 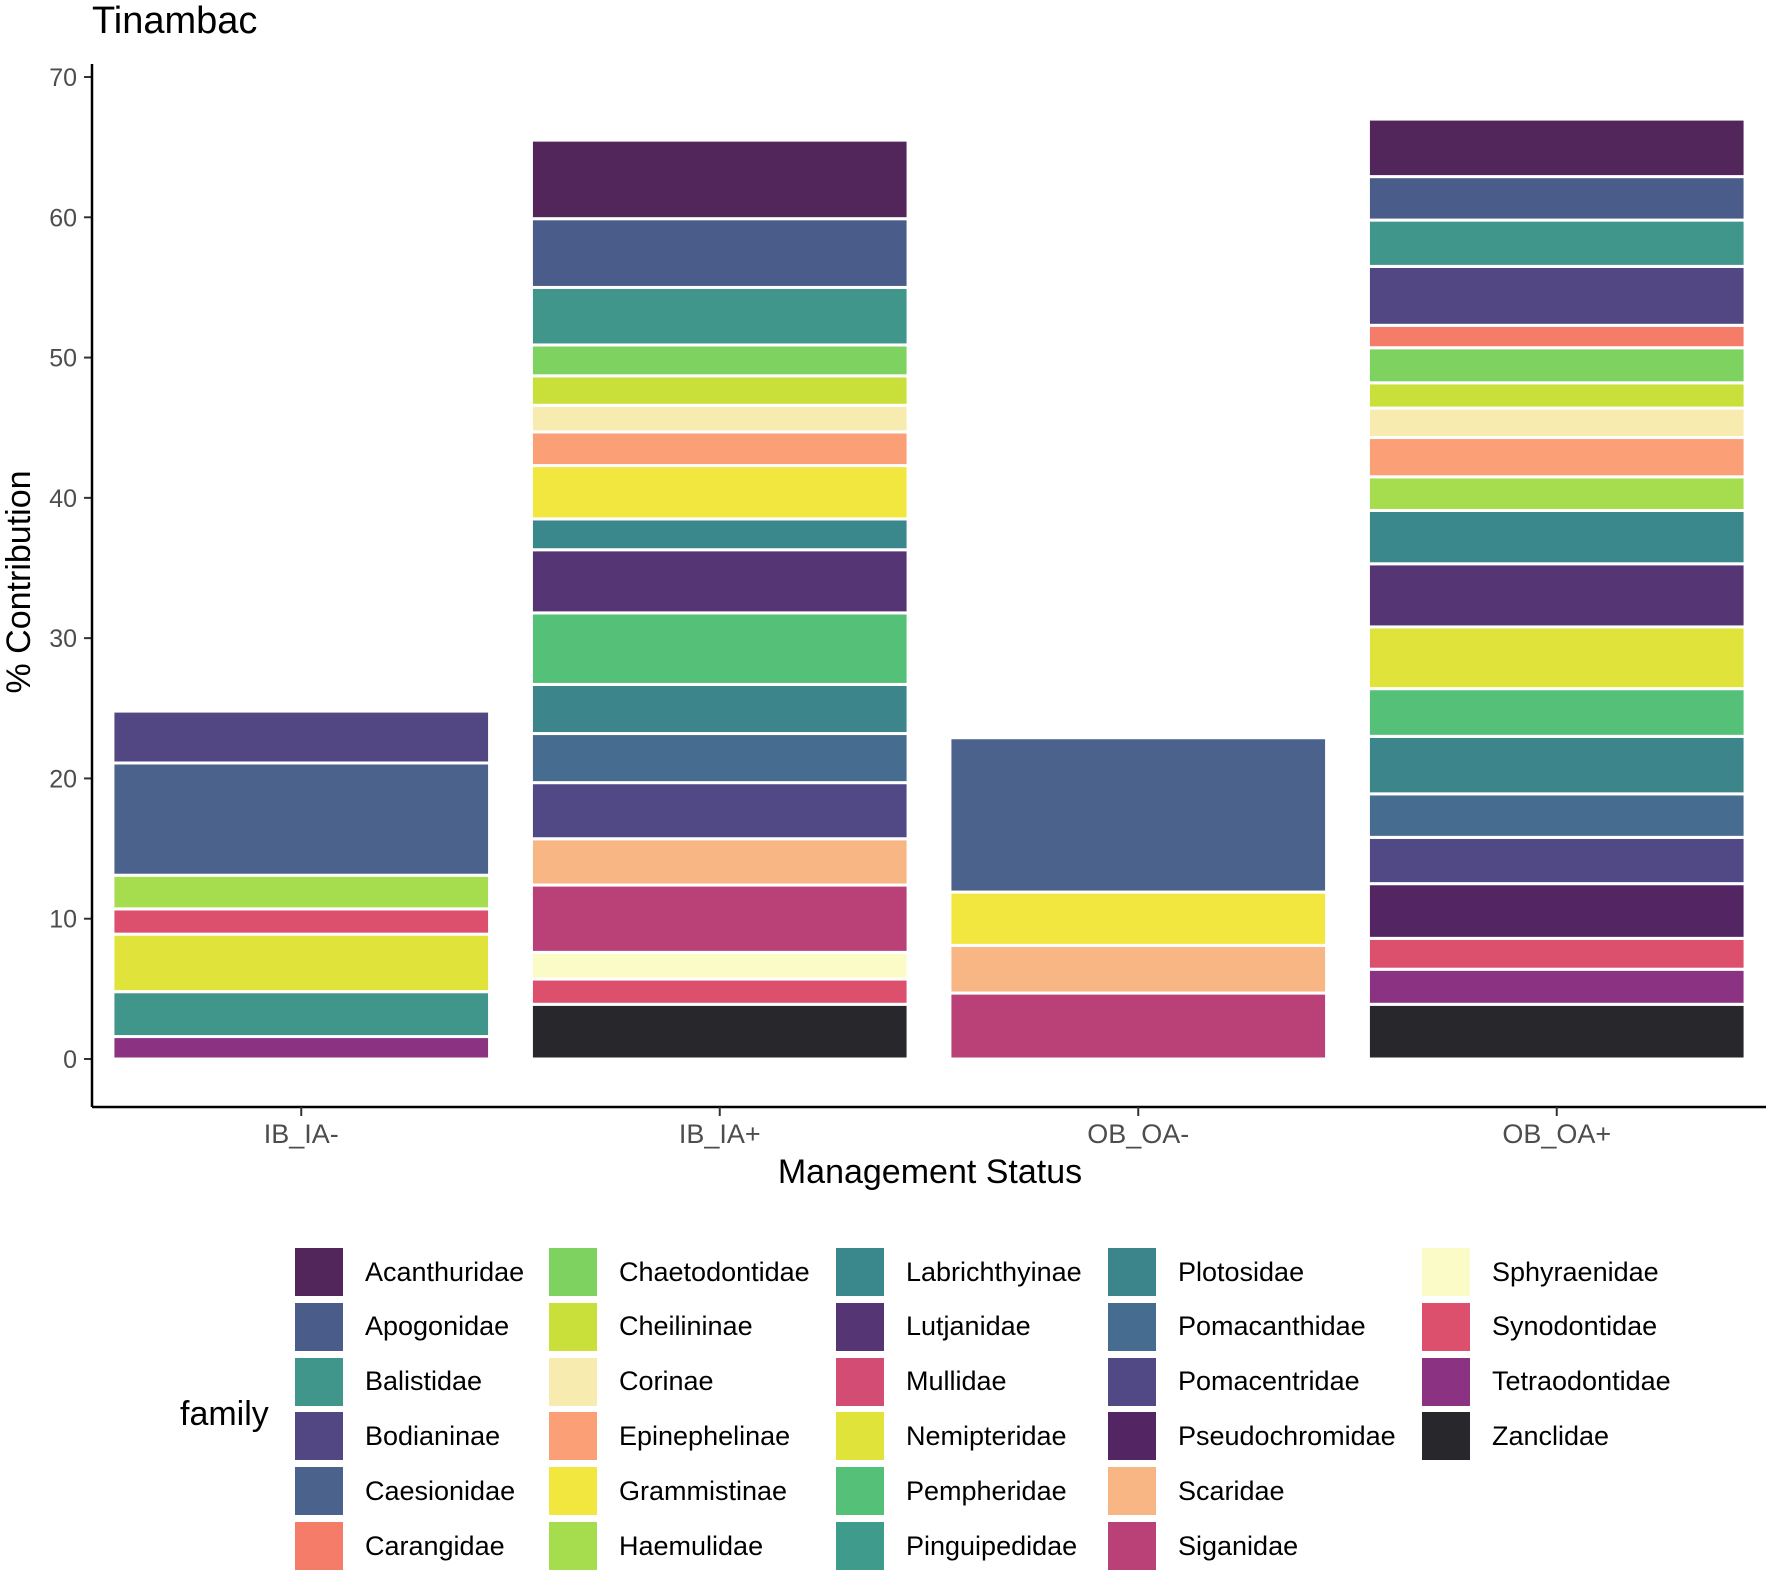 I want to click on x-tick-label: IB_IA+, so click(x=720, y=1134).